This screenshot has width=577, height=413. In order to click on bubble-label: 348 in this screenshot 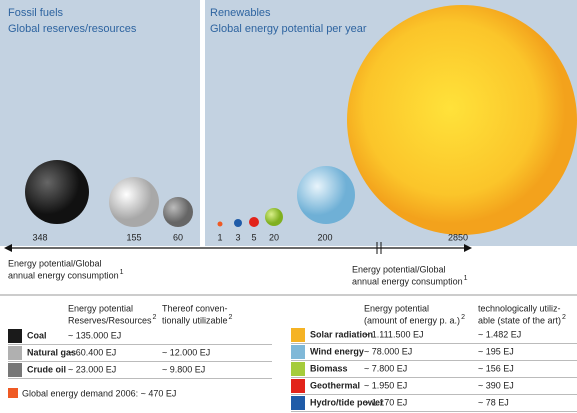, I will do `click(39, 237)`.